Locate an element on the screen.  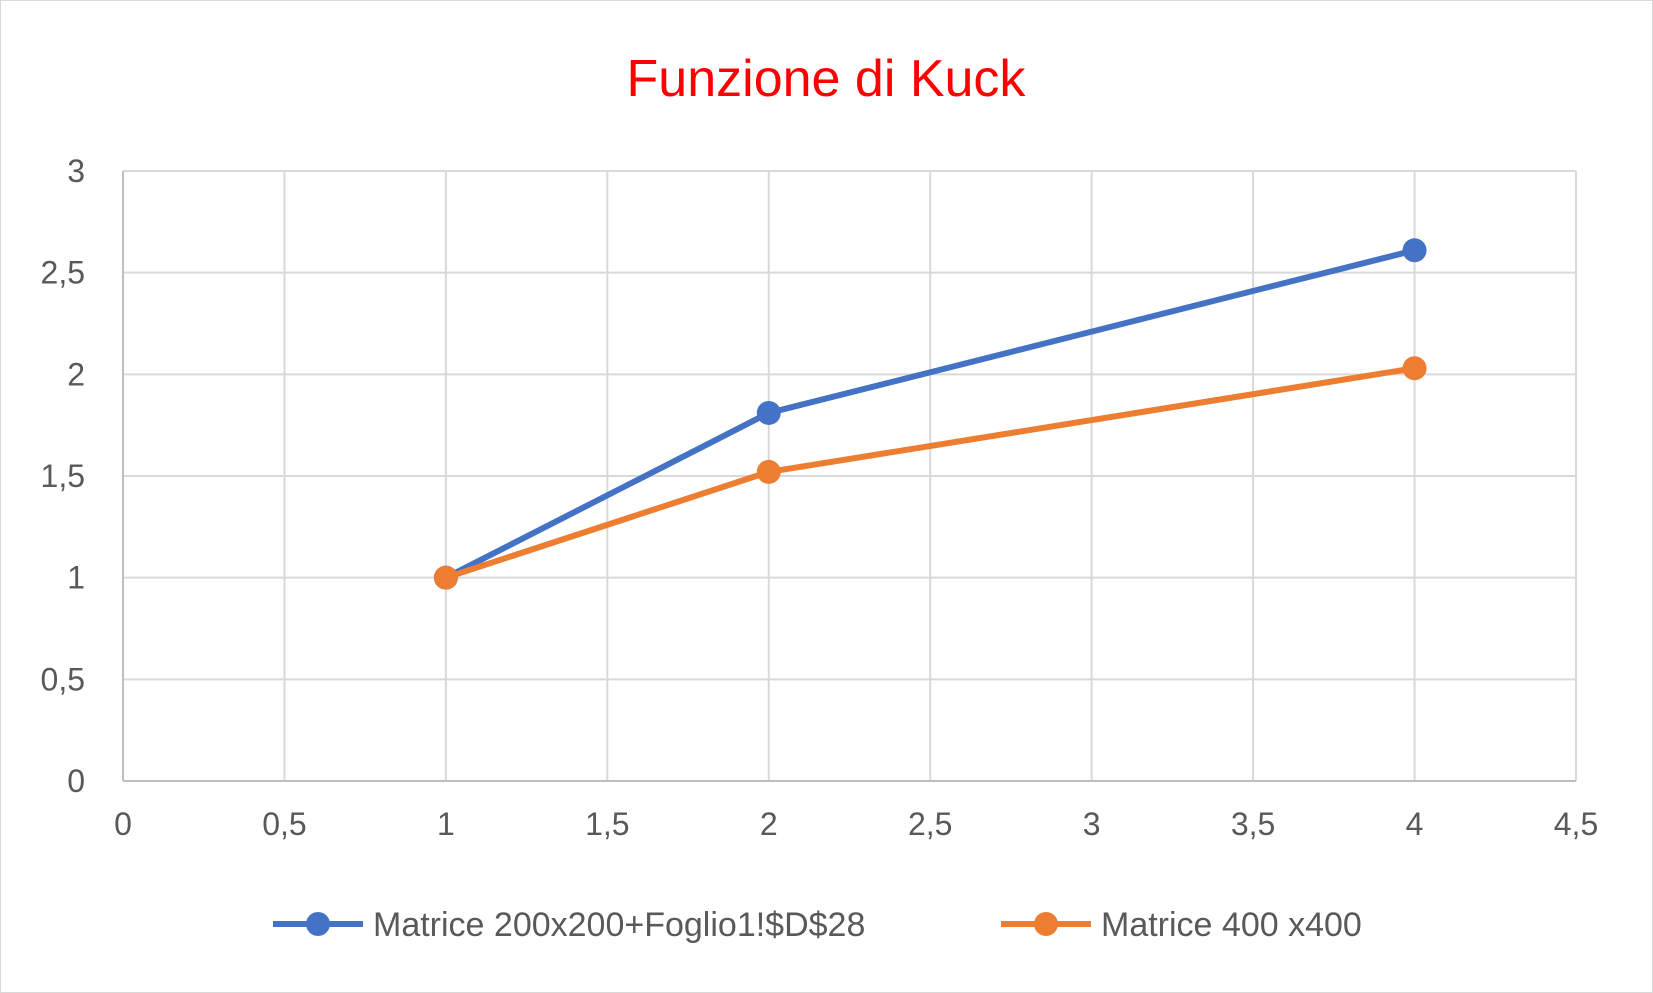
y-tick-label: 1 is located at coordinates (76, 578).